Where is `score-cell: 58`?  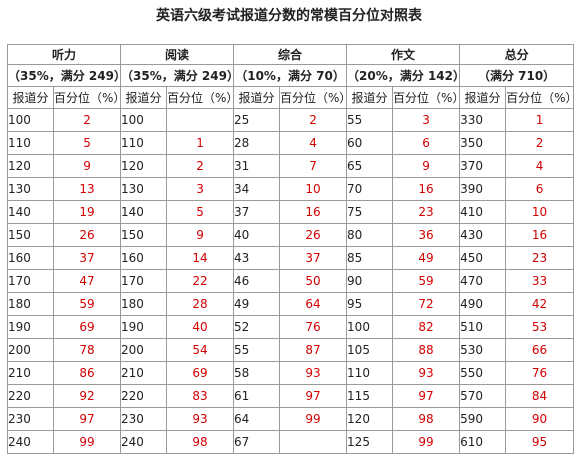 score-cell: 58 is located at coordinates (257, 373).